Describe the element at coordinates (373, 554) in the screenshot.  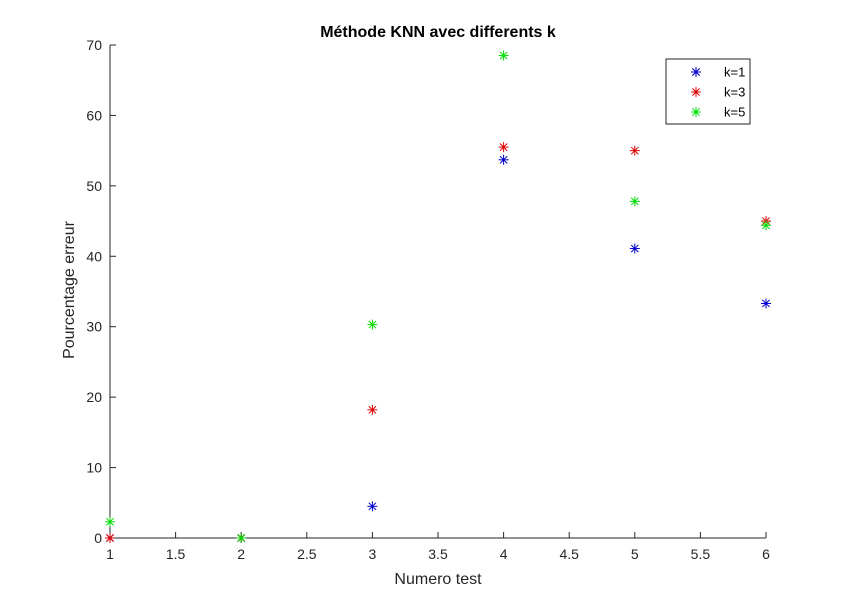
I see `x-tick-label: 3` at that location.